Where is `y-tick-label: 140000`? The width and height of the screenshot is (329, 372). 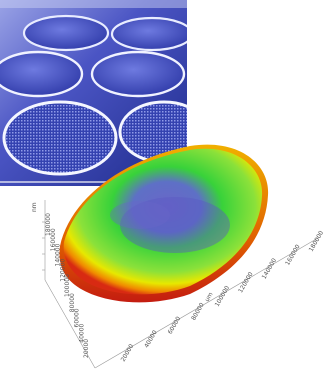 y-tick-label: 140000 is located at coordinates (58, 254).